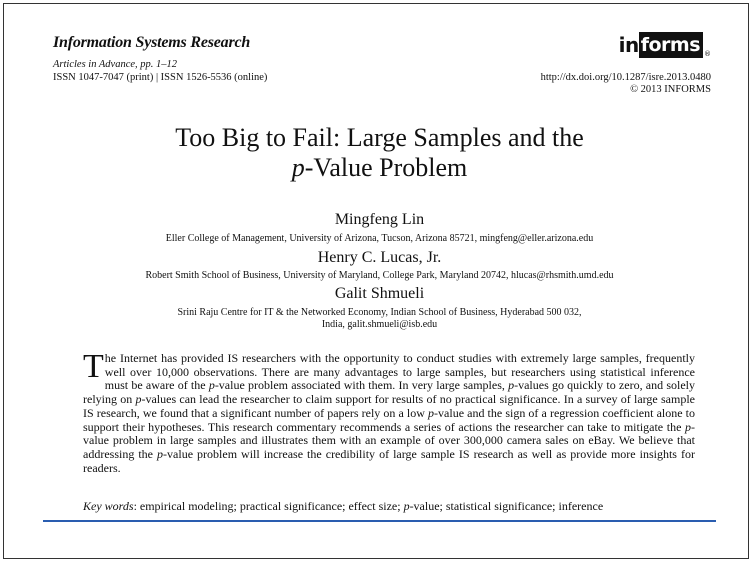 Image resolution: width=754 pixels, height=564 pixels. I want to click on author-name: Galit Shmueli, so click(379, 293).